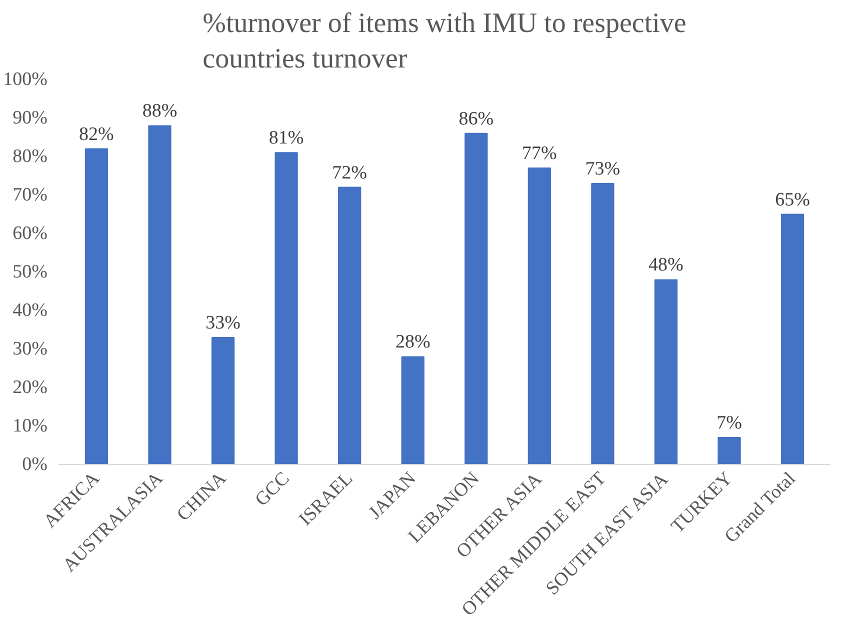  What do you see at coordinates (30, 156) in the screenshot?
I see `y-tick-label: 80%` at bounding box center [30, 156].